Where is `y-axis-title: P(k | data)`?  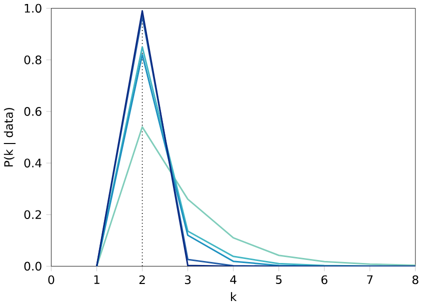 y-axis-title: P(k | data) is located at coordinates (10, 137).